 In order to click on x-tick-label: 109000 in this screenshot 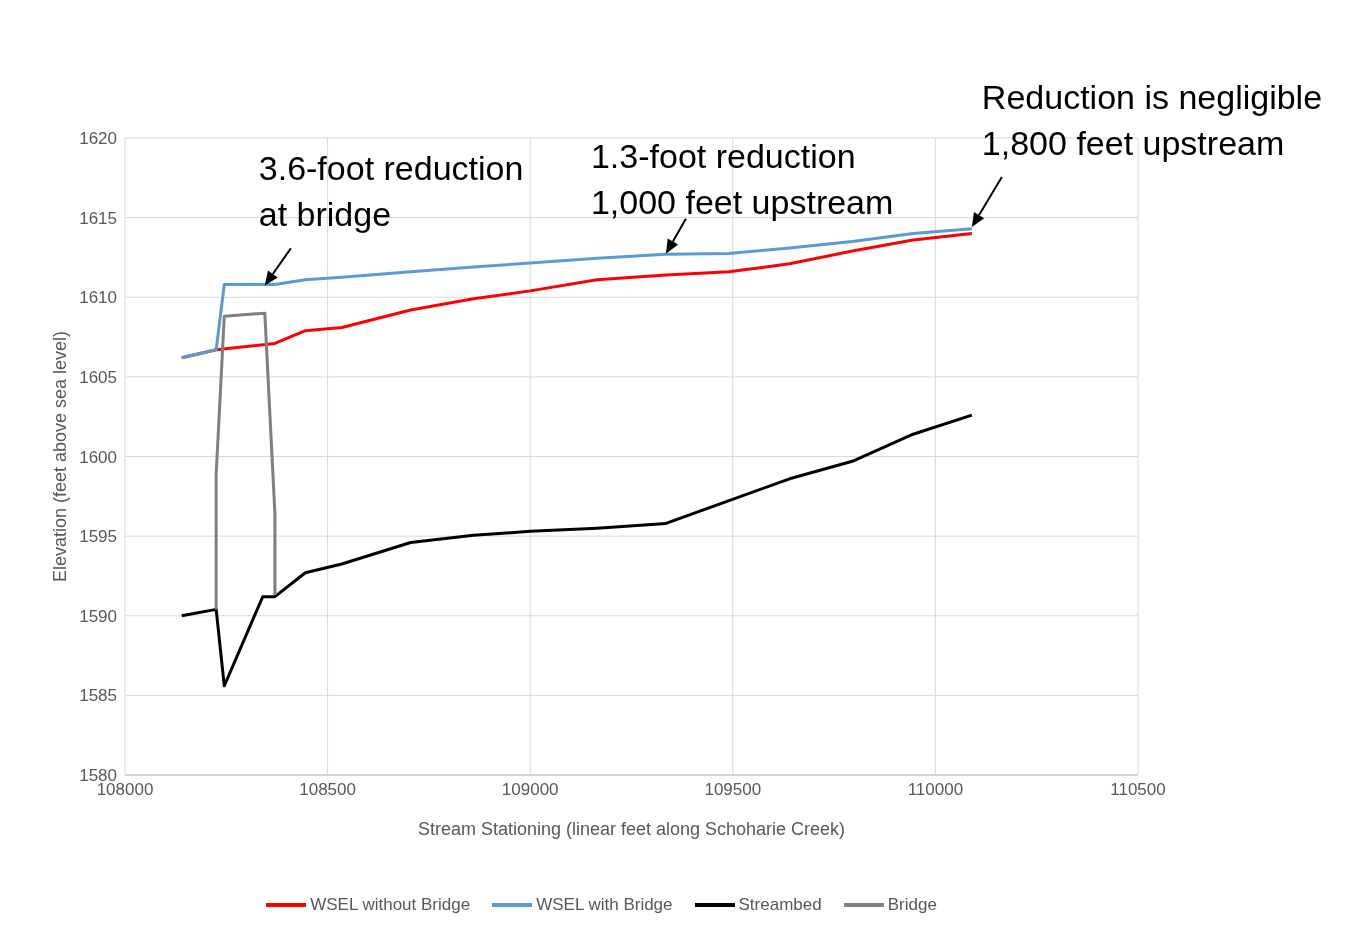, I will do `click(530, 790)`.